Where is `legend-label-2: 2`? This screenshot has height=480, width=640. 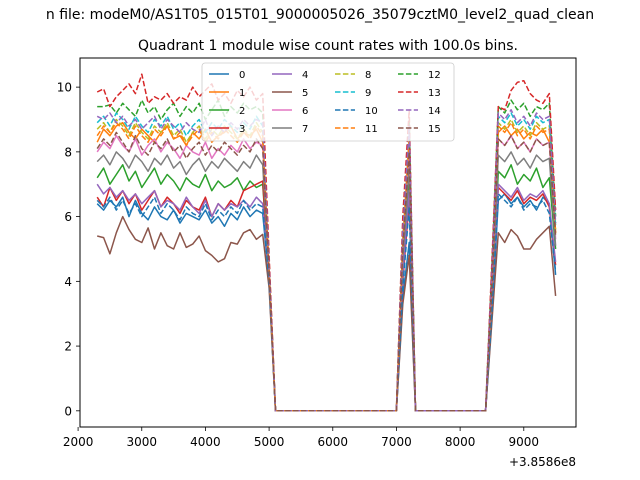
legend-label-2: 2 is located at coordinates (242, 111).